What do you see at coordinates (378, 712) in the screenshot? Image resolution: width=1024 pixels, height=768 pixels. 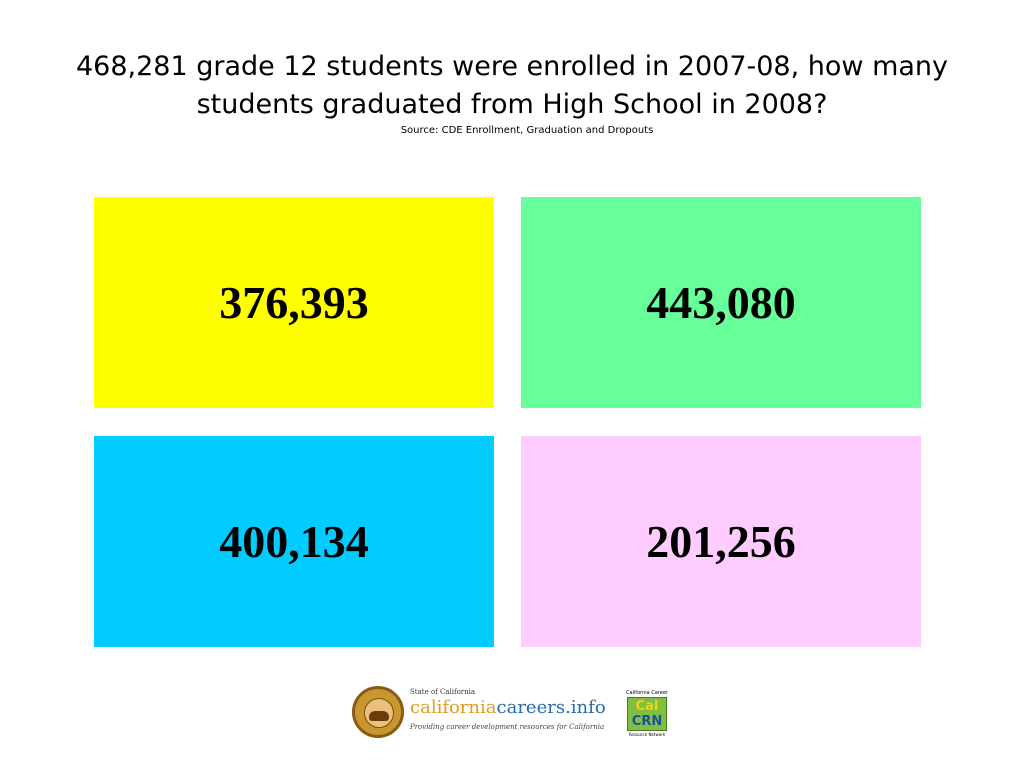 I see `state-seal-icon` at bounding box center [378, 712].